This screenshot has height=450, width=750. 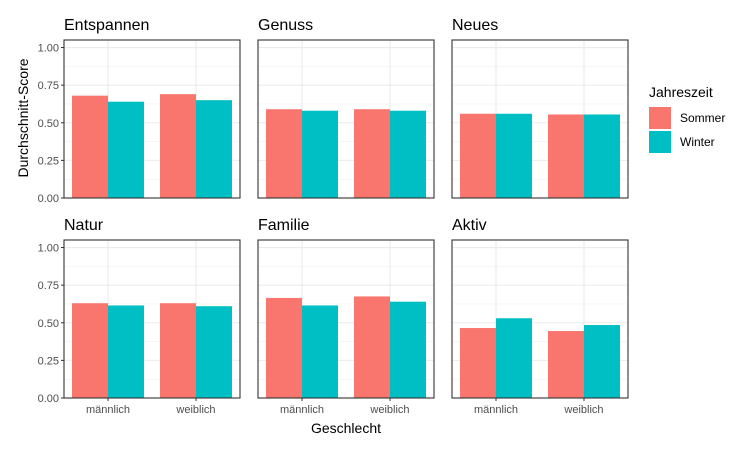 I want to click on panel-title-familie: Familie, so click(x=284, y=225).